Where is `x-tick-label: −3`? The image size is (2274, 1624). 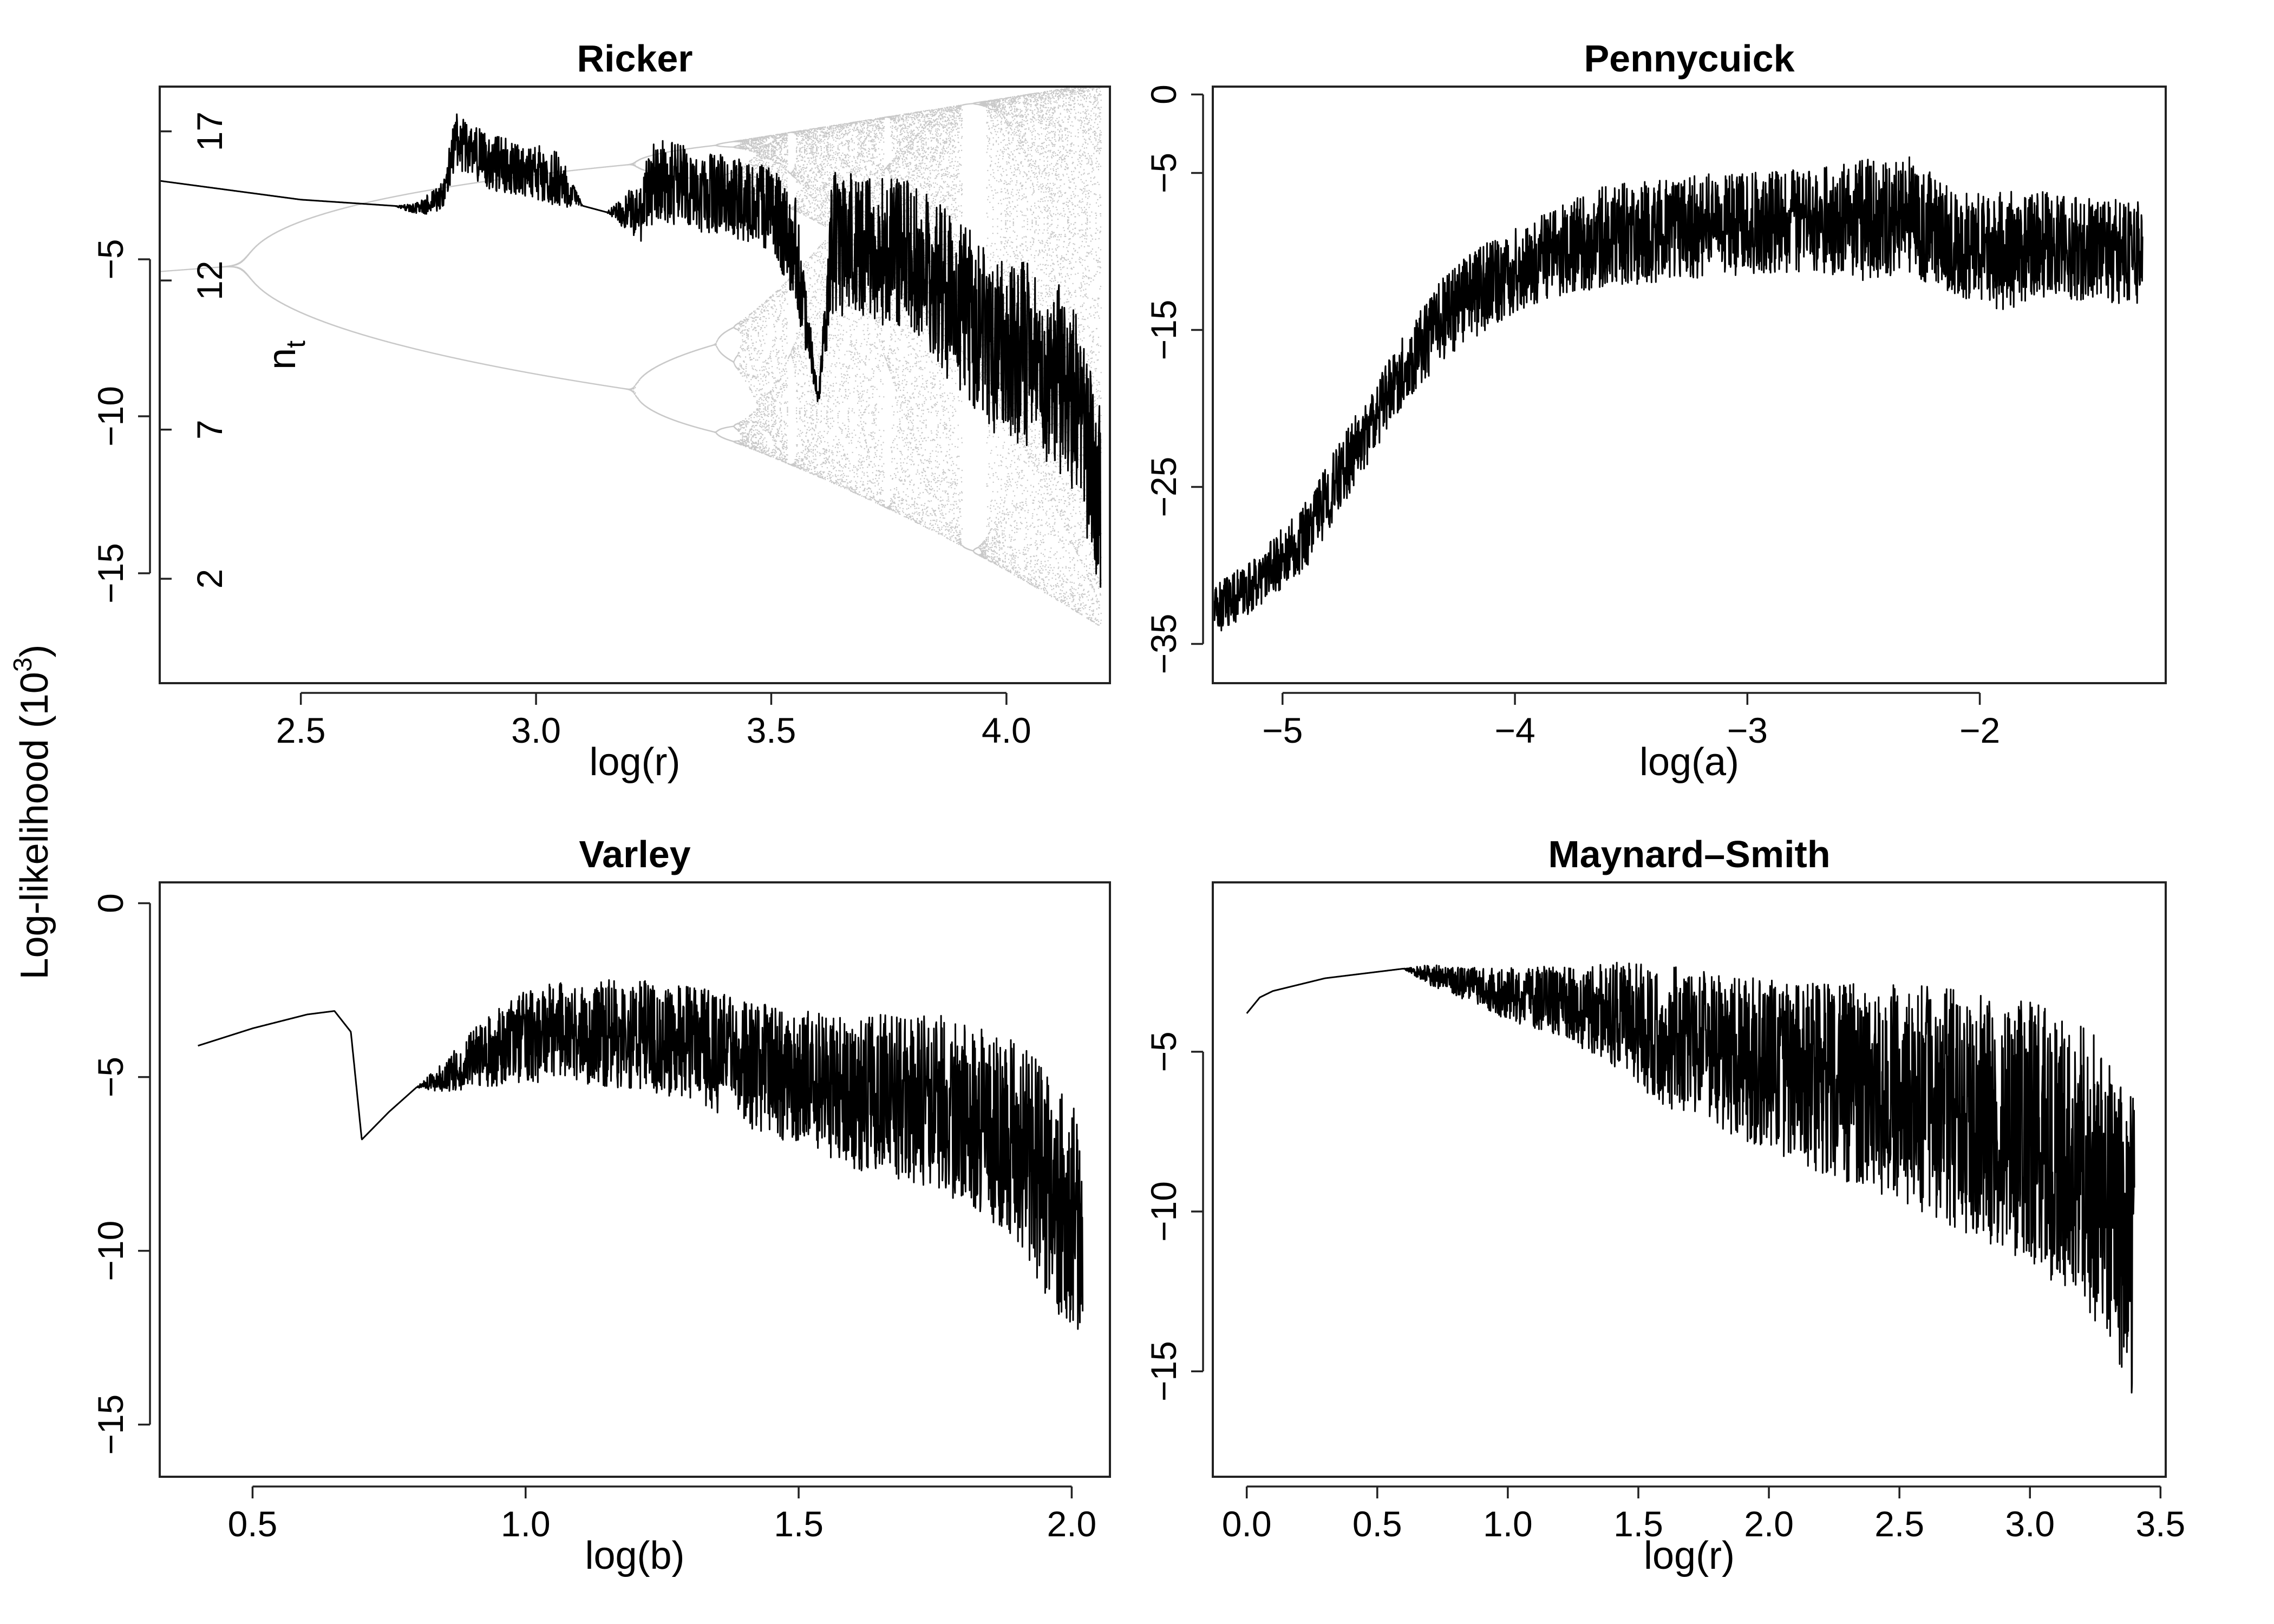 x-tick-label: −3 is located at coordinates (1748, 730).